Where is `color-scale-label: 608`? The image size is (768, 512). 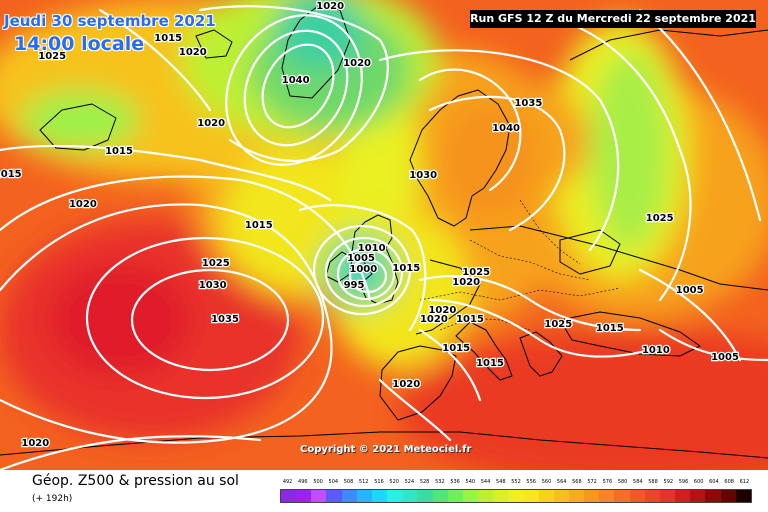 color-scale-label: 608 is located at coordinates (729, 482).